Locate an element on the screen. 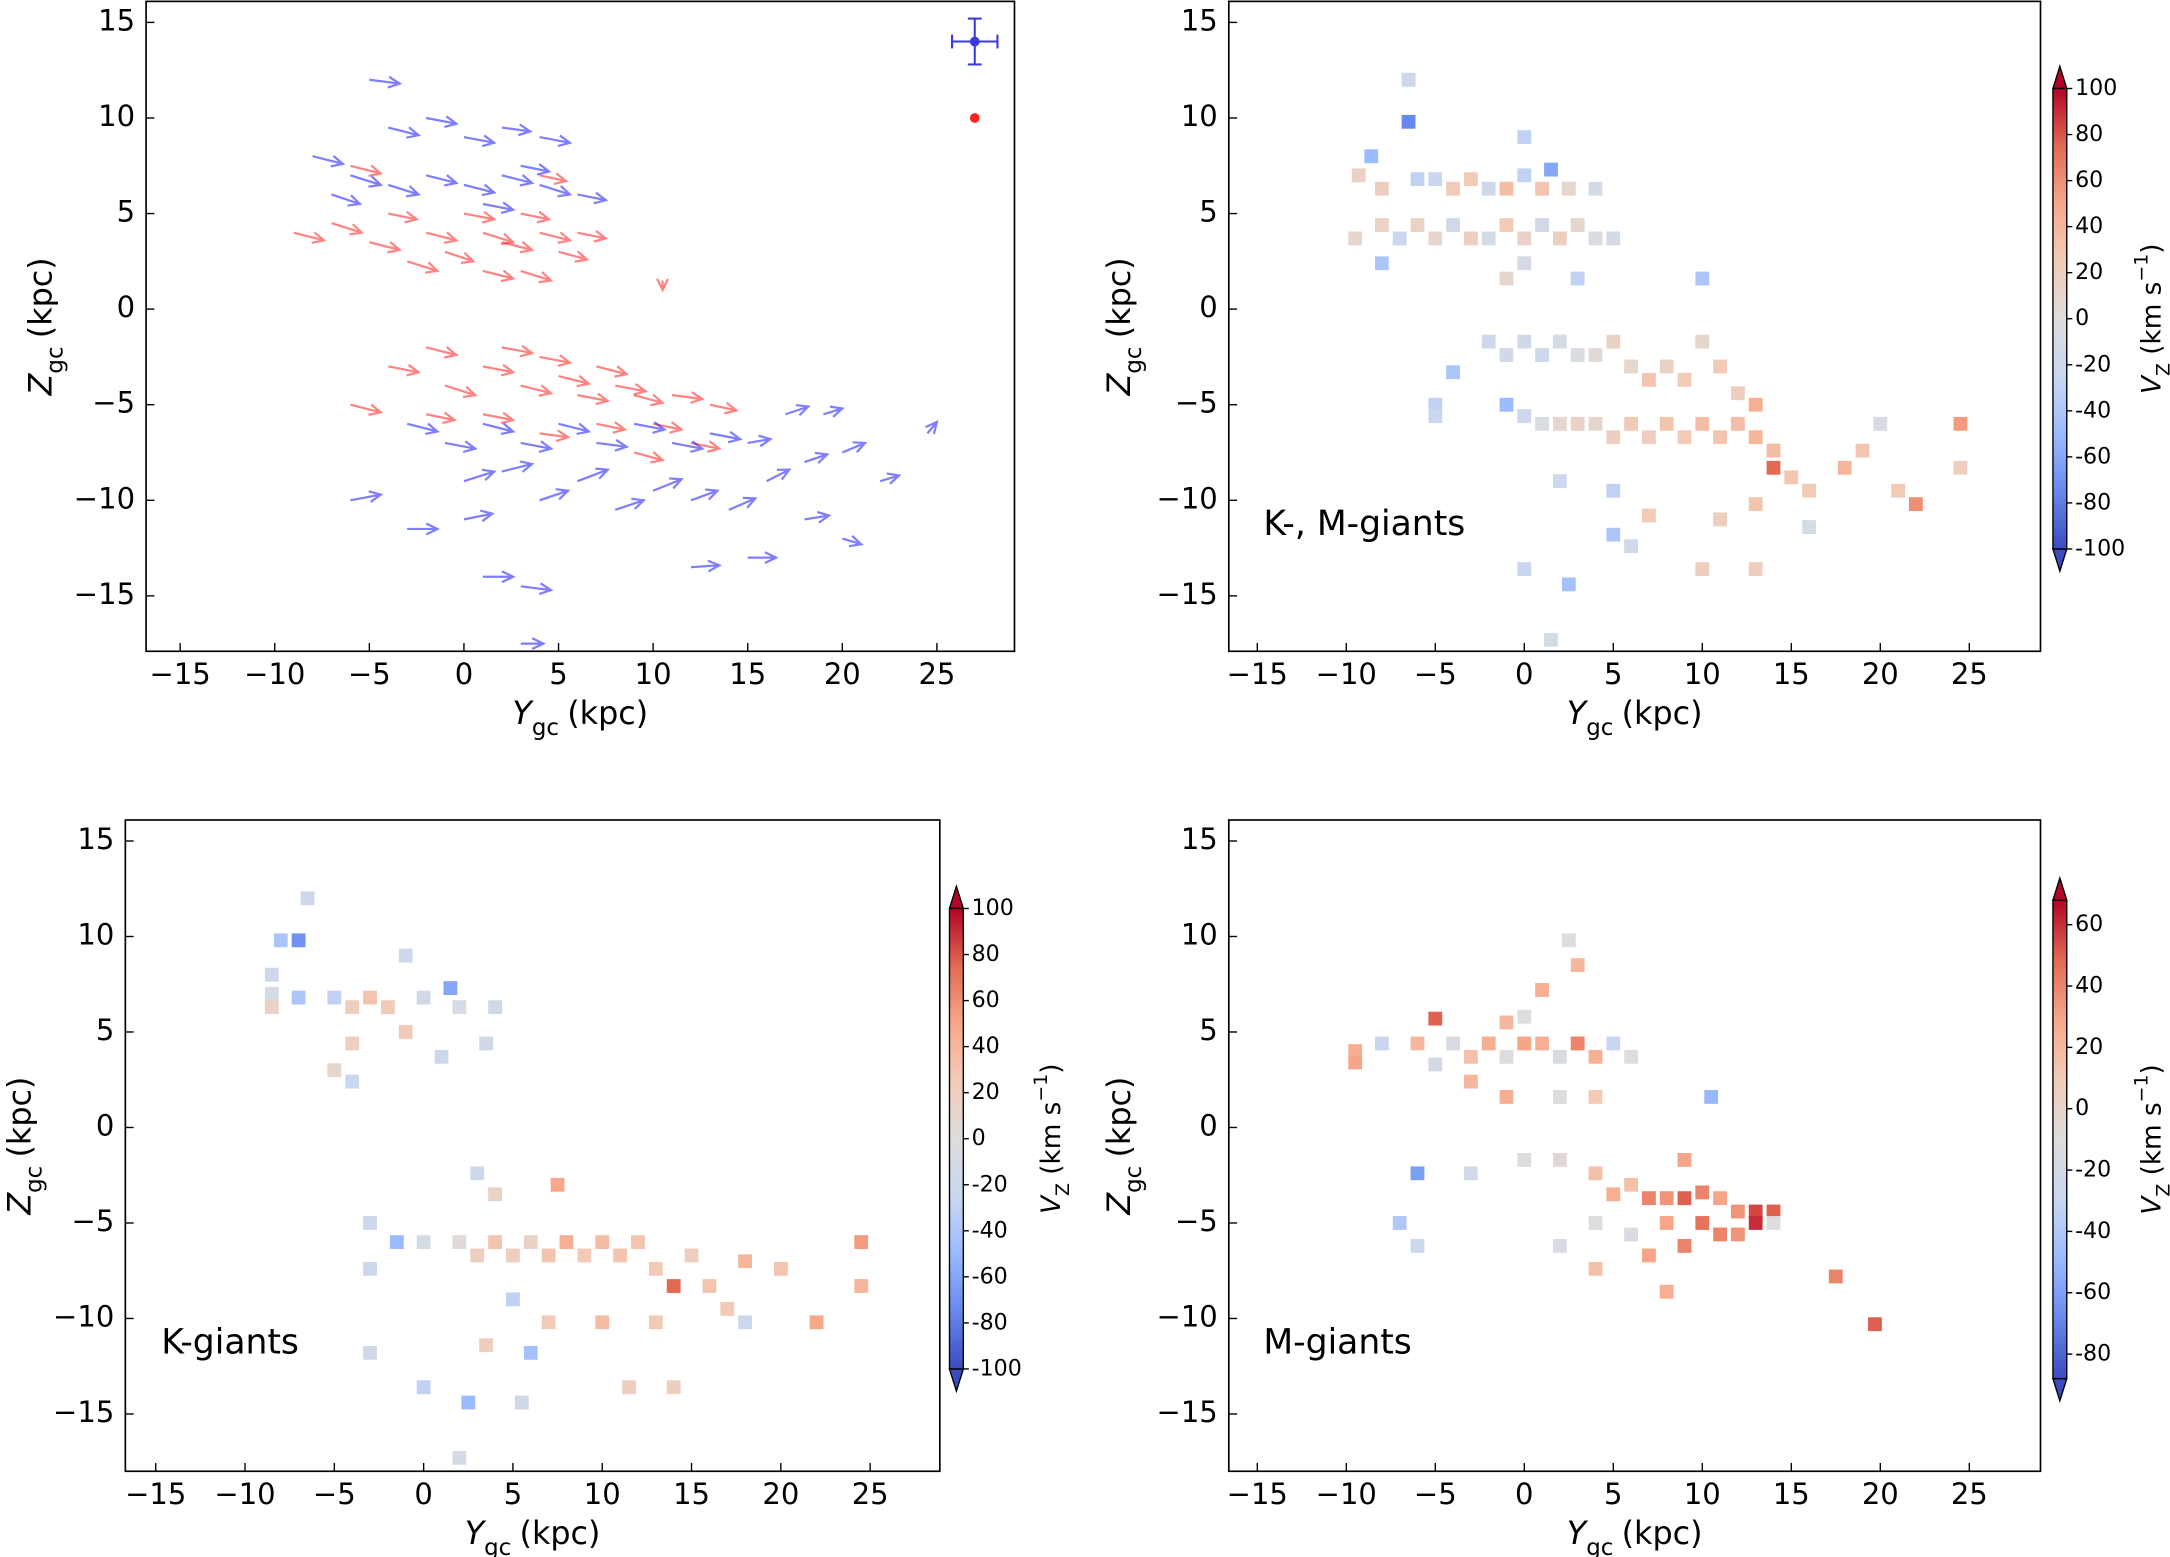 The width and height of the screenshot is (2170, 1557). x-axis-label: Ygc (kpc) is located at coordinates (1635, 718).